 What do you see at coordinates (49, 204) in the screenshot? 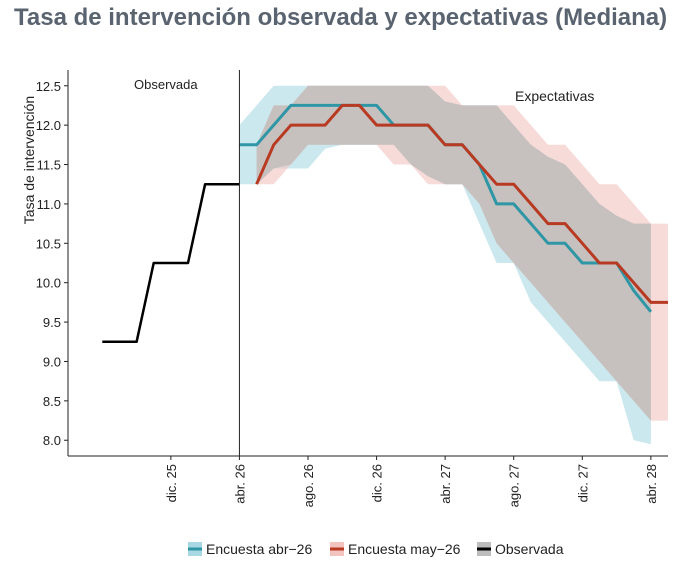
I see `y-tick-label: 11.0` at bounding box center [49, 204].